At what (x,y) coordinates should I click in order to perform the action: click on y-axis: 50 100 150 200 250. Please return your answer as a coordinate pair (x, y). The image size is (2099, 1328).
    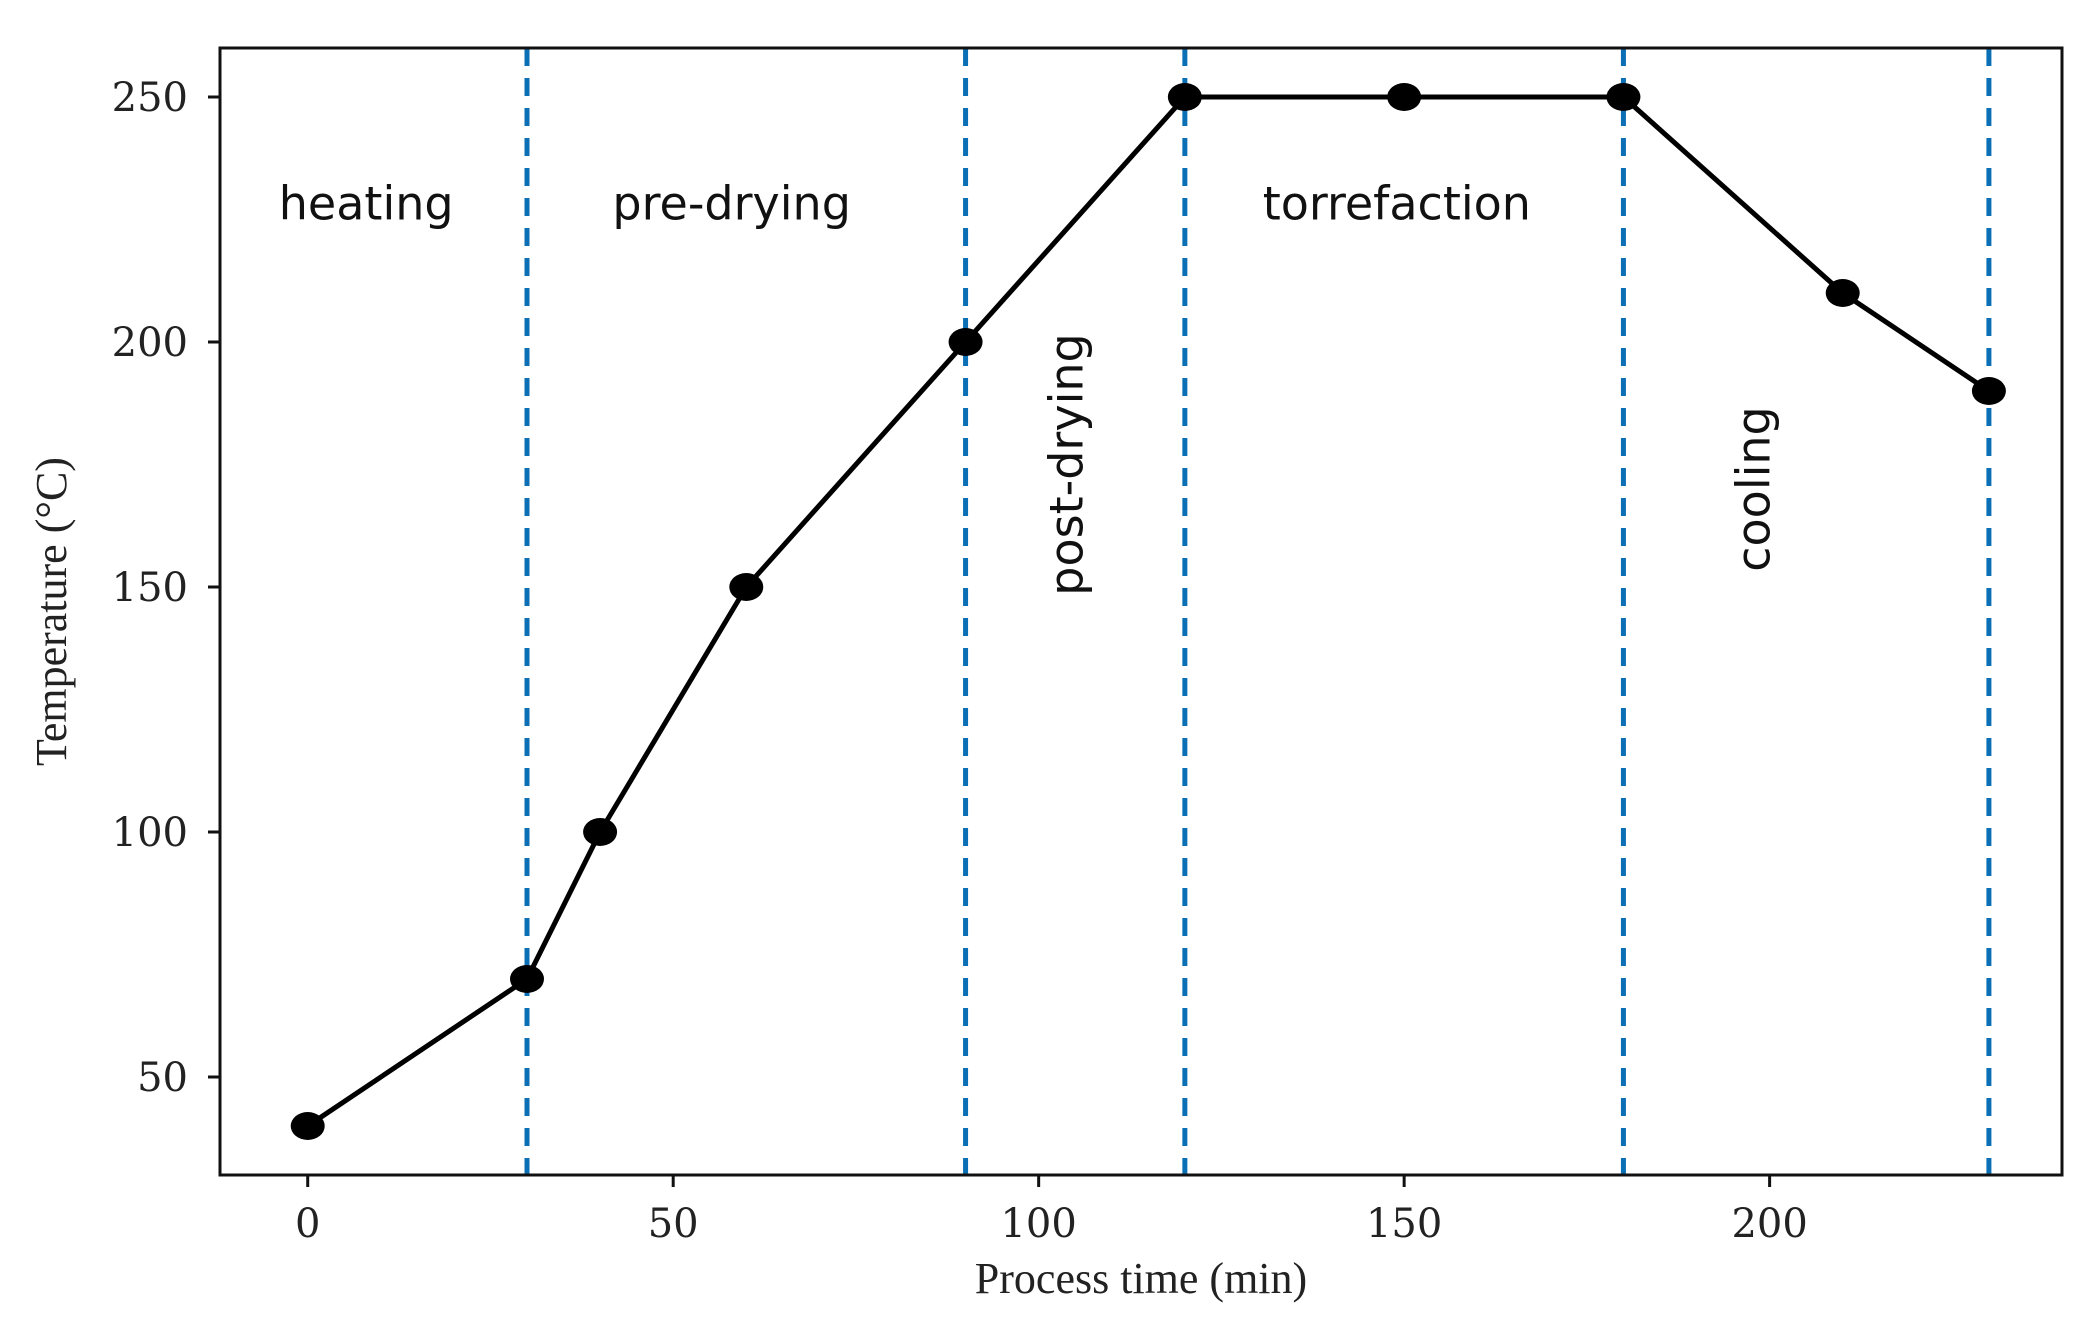
    Looking at the image, I should click on (166, 588).